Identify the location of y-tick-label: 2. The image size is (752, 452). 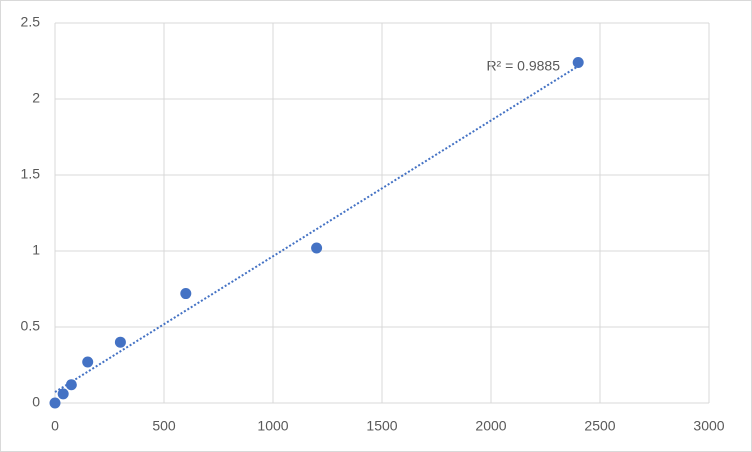
(36, 98).